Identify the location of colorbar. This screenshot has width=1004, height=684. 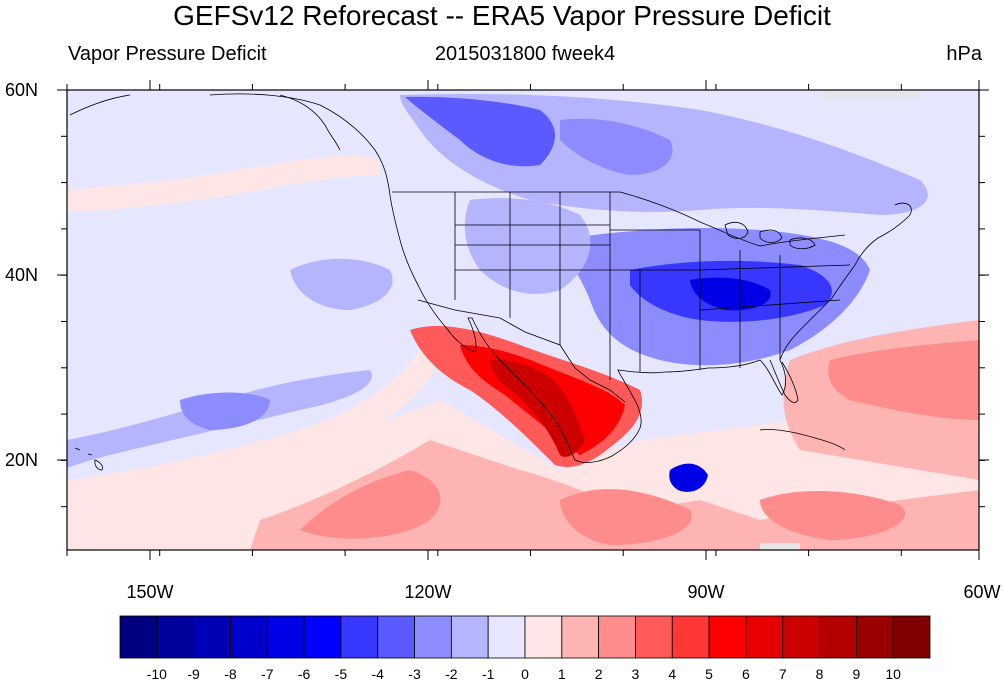
(525, 637).